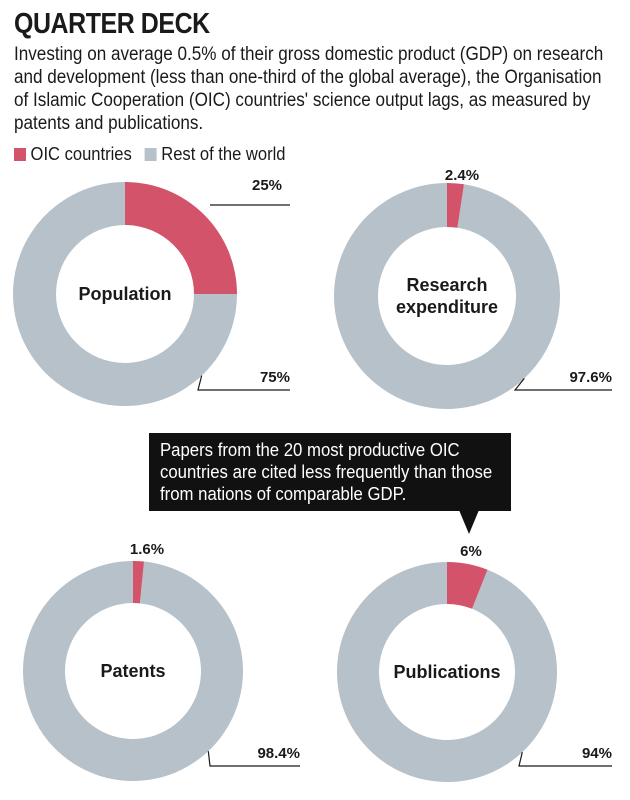  I want to click on donut-center-label: Research, so click(446, 285).